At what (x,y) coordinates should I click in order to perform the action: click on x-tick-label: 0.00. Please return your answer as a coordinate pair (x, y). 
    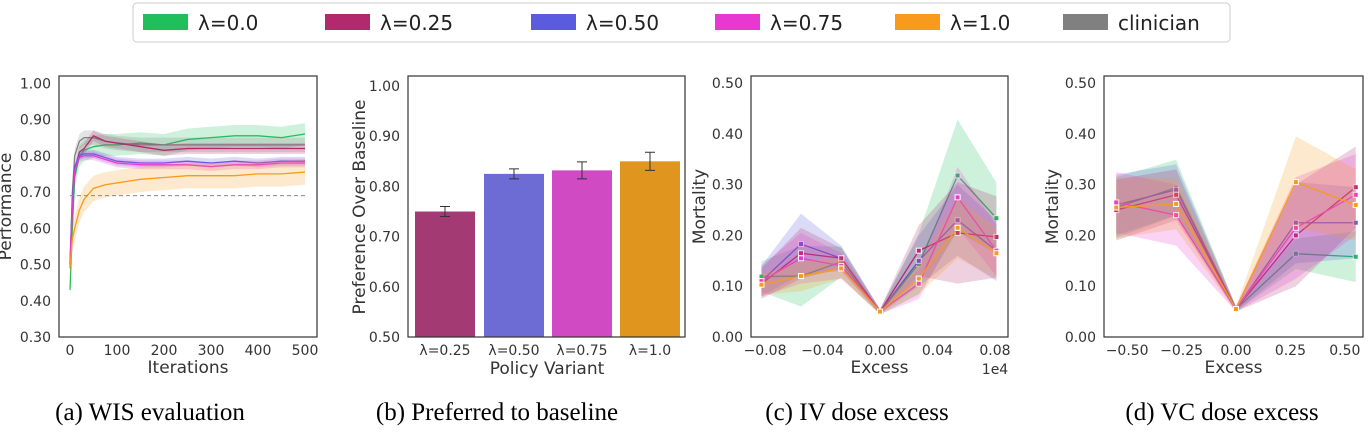
    Looking at the image, I should click on (879, 351).